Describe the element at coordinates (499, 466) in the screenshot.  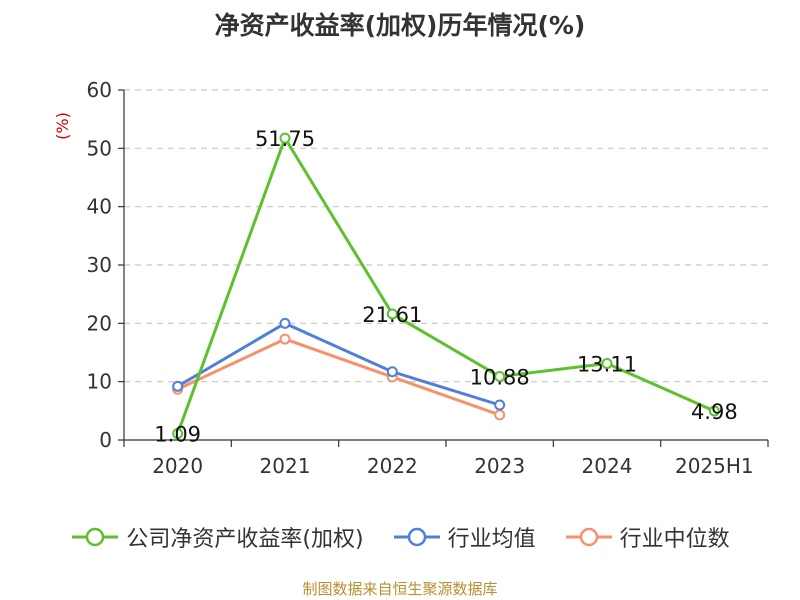
I see `x-tick-label: 2023` at that location.